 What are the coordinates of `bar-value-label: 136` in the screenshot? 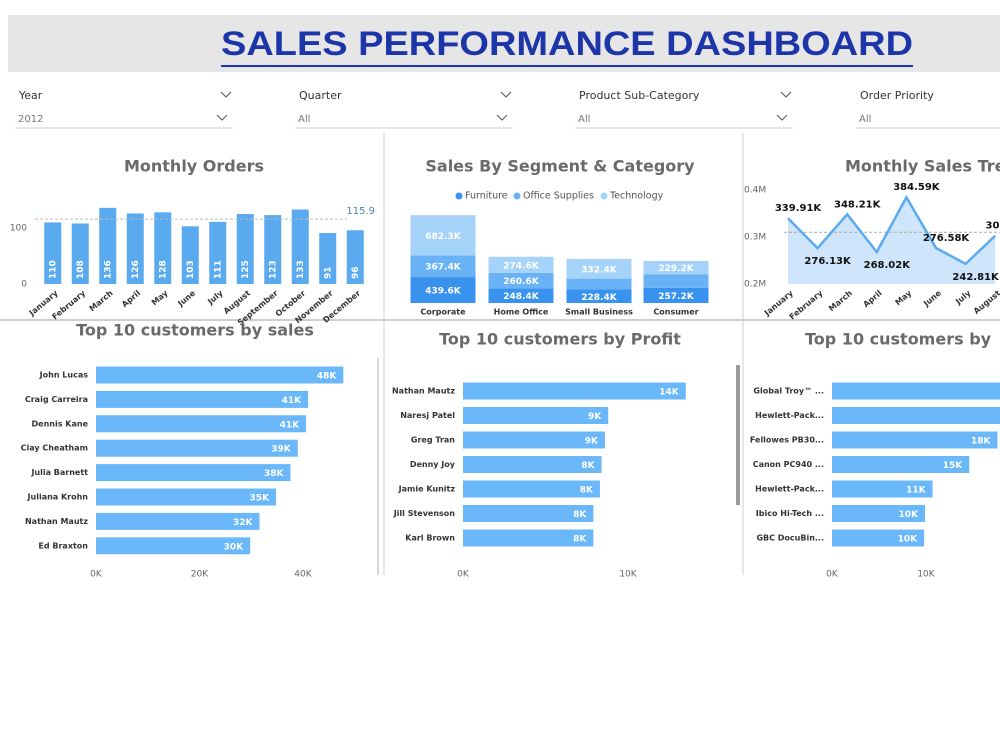 It's located at (108, 269).